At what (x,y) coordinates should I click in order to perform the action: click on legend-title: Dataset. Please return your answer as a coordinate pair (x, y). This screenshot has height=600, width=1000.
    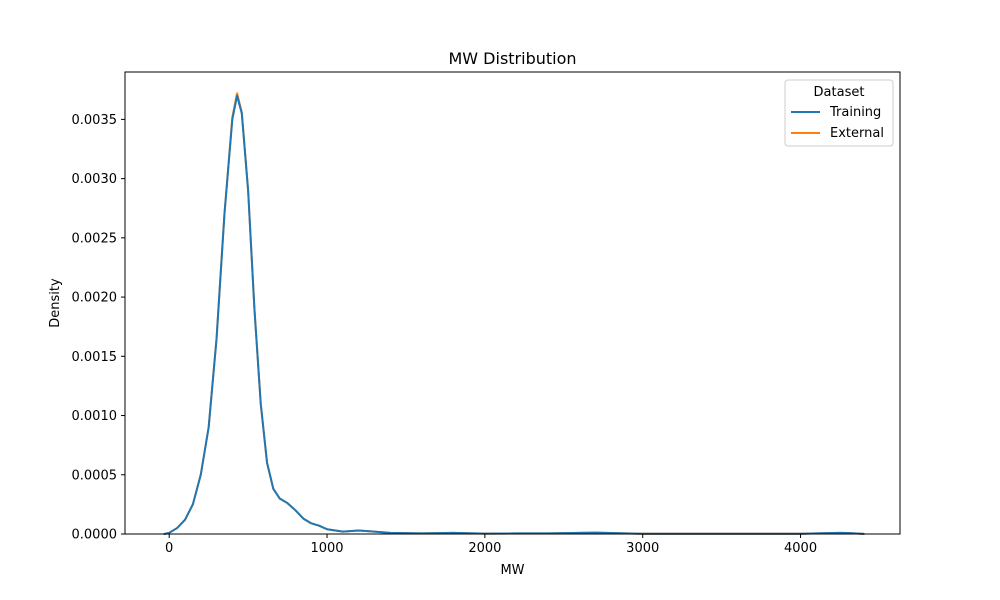
    Looking at the image, I should click on (839, 92).